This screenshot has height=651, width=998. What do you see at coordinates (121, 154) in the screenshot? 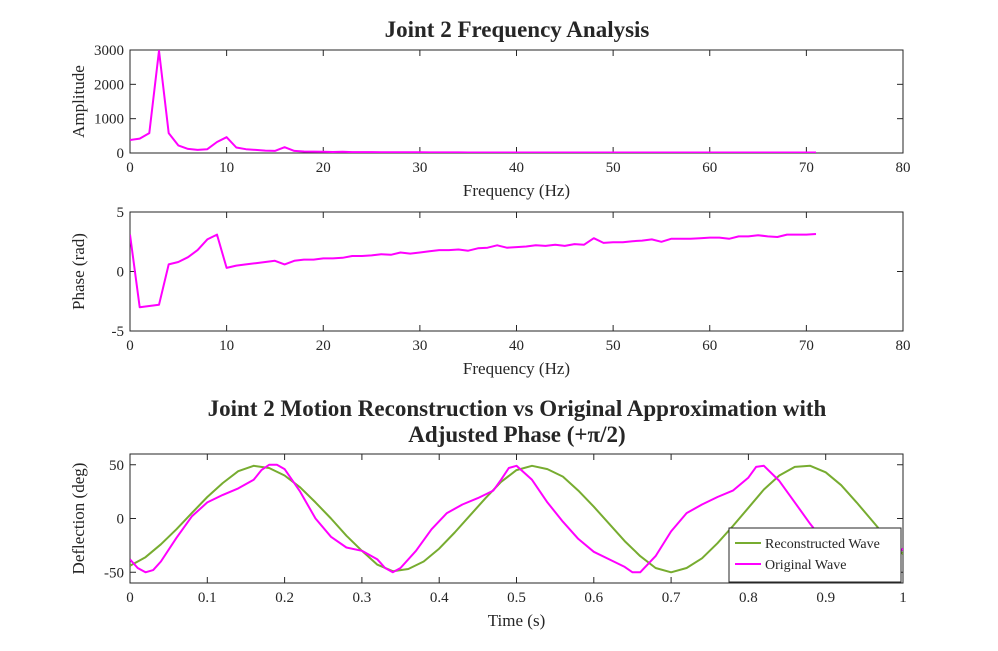
I see `amplitude-y-tick-label: 0` at bounding box center [121, 154].